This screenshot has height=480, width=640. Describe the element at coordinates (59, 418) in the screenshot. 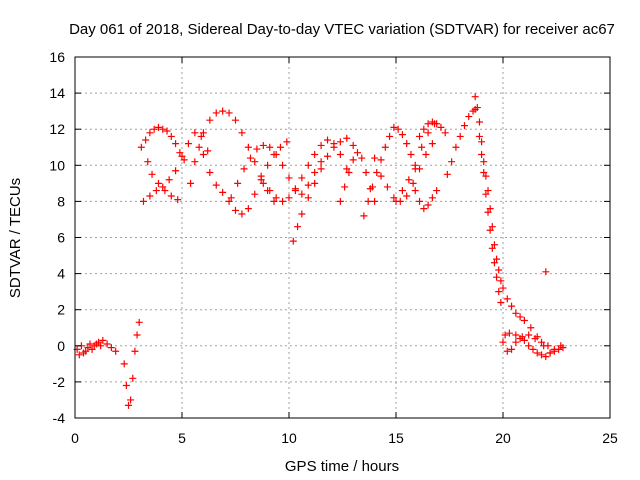

I see `y-tick-label: -4` at that location.